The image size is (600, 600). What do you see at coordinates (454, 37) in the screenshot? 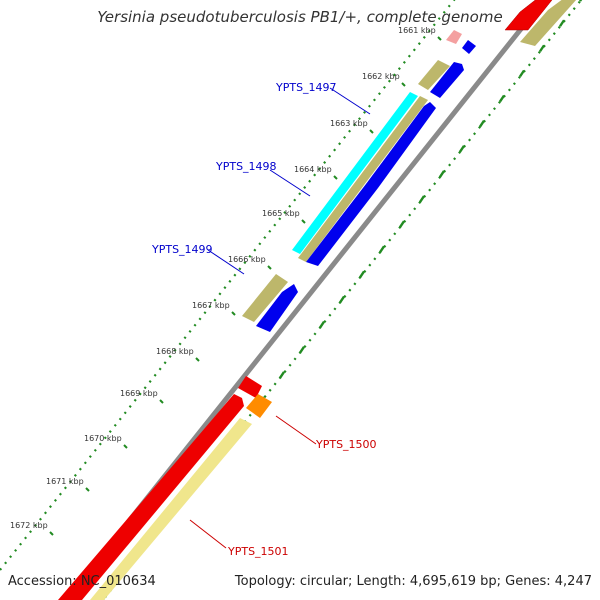
I see `feature-pink` at bounding box center [454, 37].